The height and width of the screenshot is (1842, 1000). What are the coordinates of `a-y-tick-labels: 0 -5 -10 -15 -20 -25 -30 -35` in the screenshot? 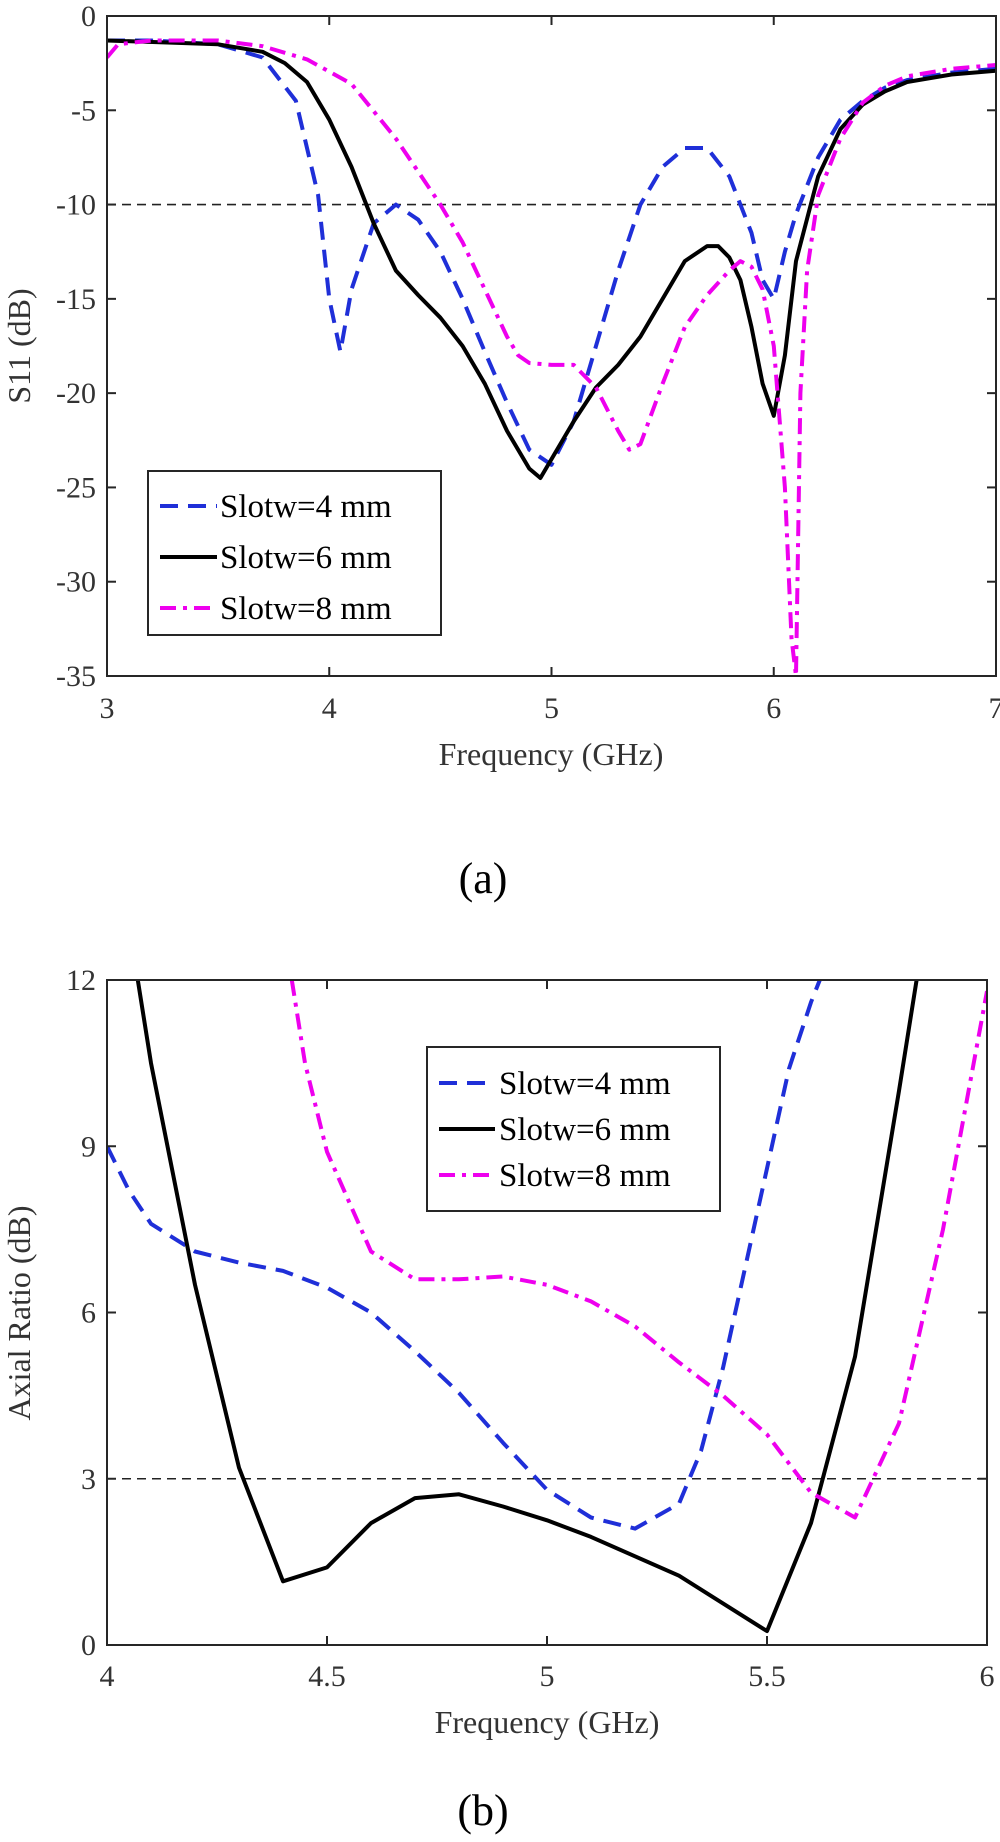 It's located at (76, 346).